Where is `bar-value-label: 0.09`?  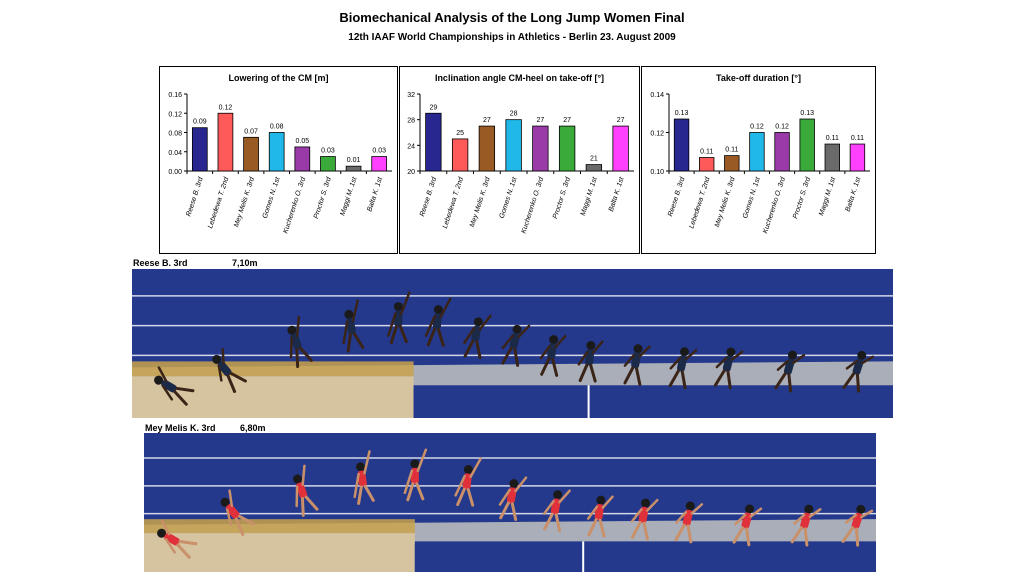 bar-value-label: 0.09 is located at coordinates (200, 122).